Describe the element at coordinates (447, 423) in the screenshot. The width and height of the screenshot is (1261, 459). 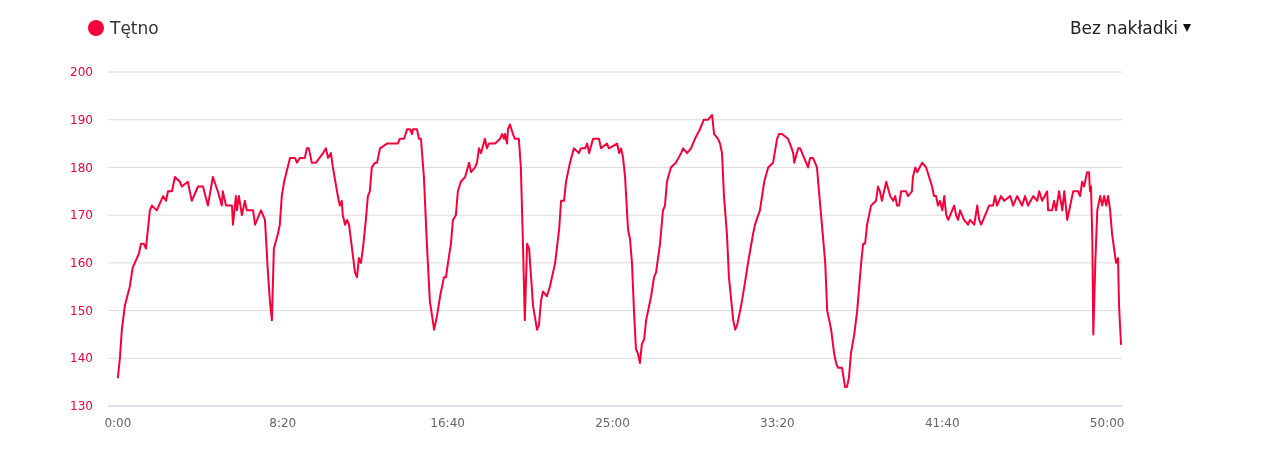
I see `x-tick-label: 16:40` at that location.